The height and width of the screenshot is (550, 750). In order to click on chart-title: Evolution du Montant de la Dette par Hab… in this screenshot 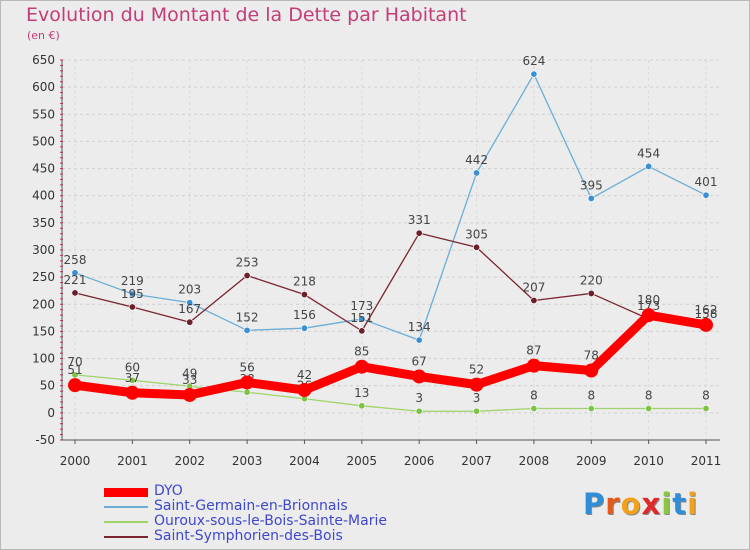, I will do `click(246, 15)`.